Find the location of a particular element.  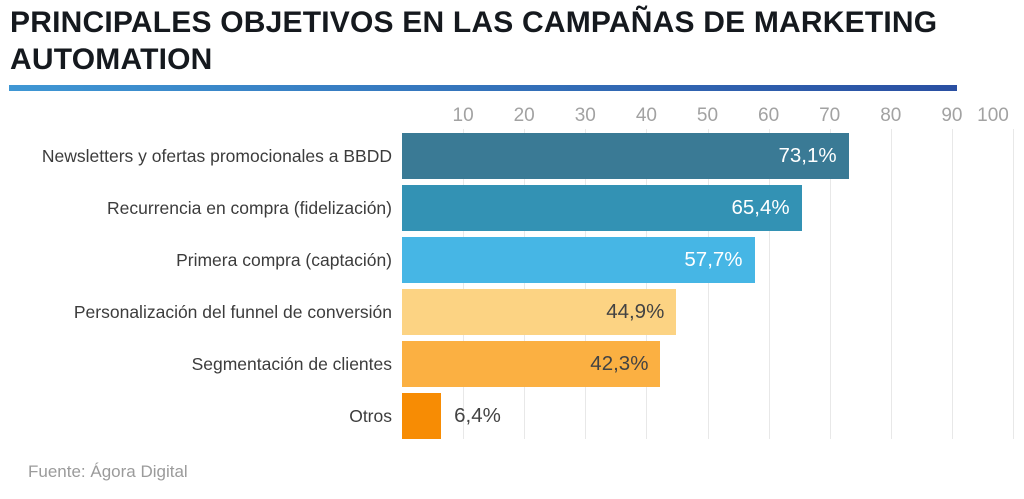

bar: 42,3% is located at coordinates (531, 364).